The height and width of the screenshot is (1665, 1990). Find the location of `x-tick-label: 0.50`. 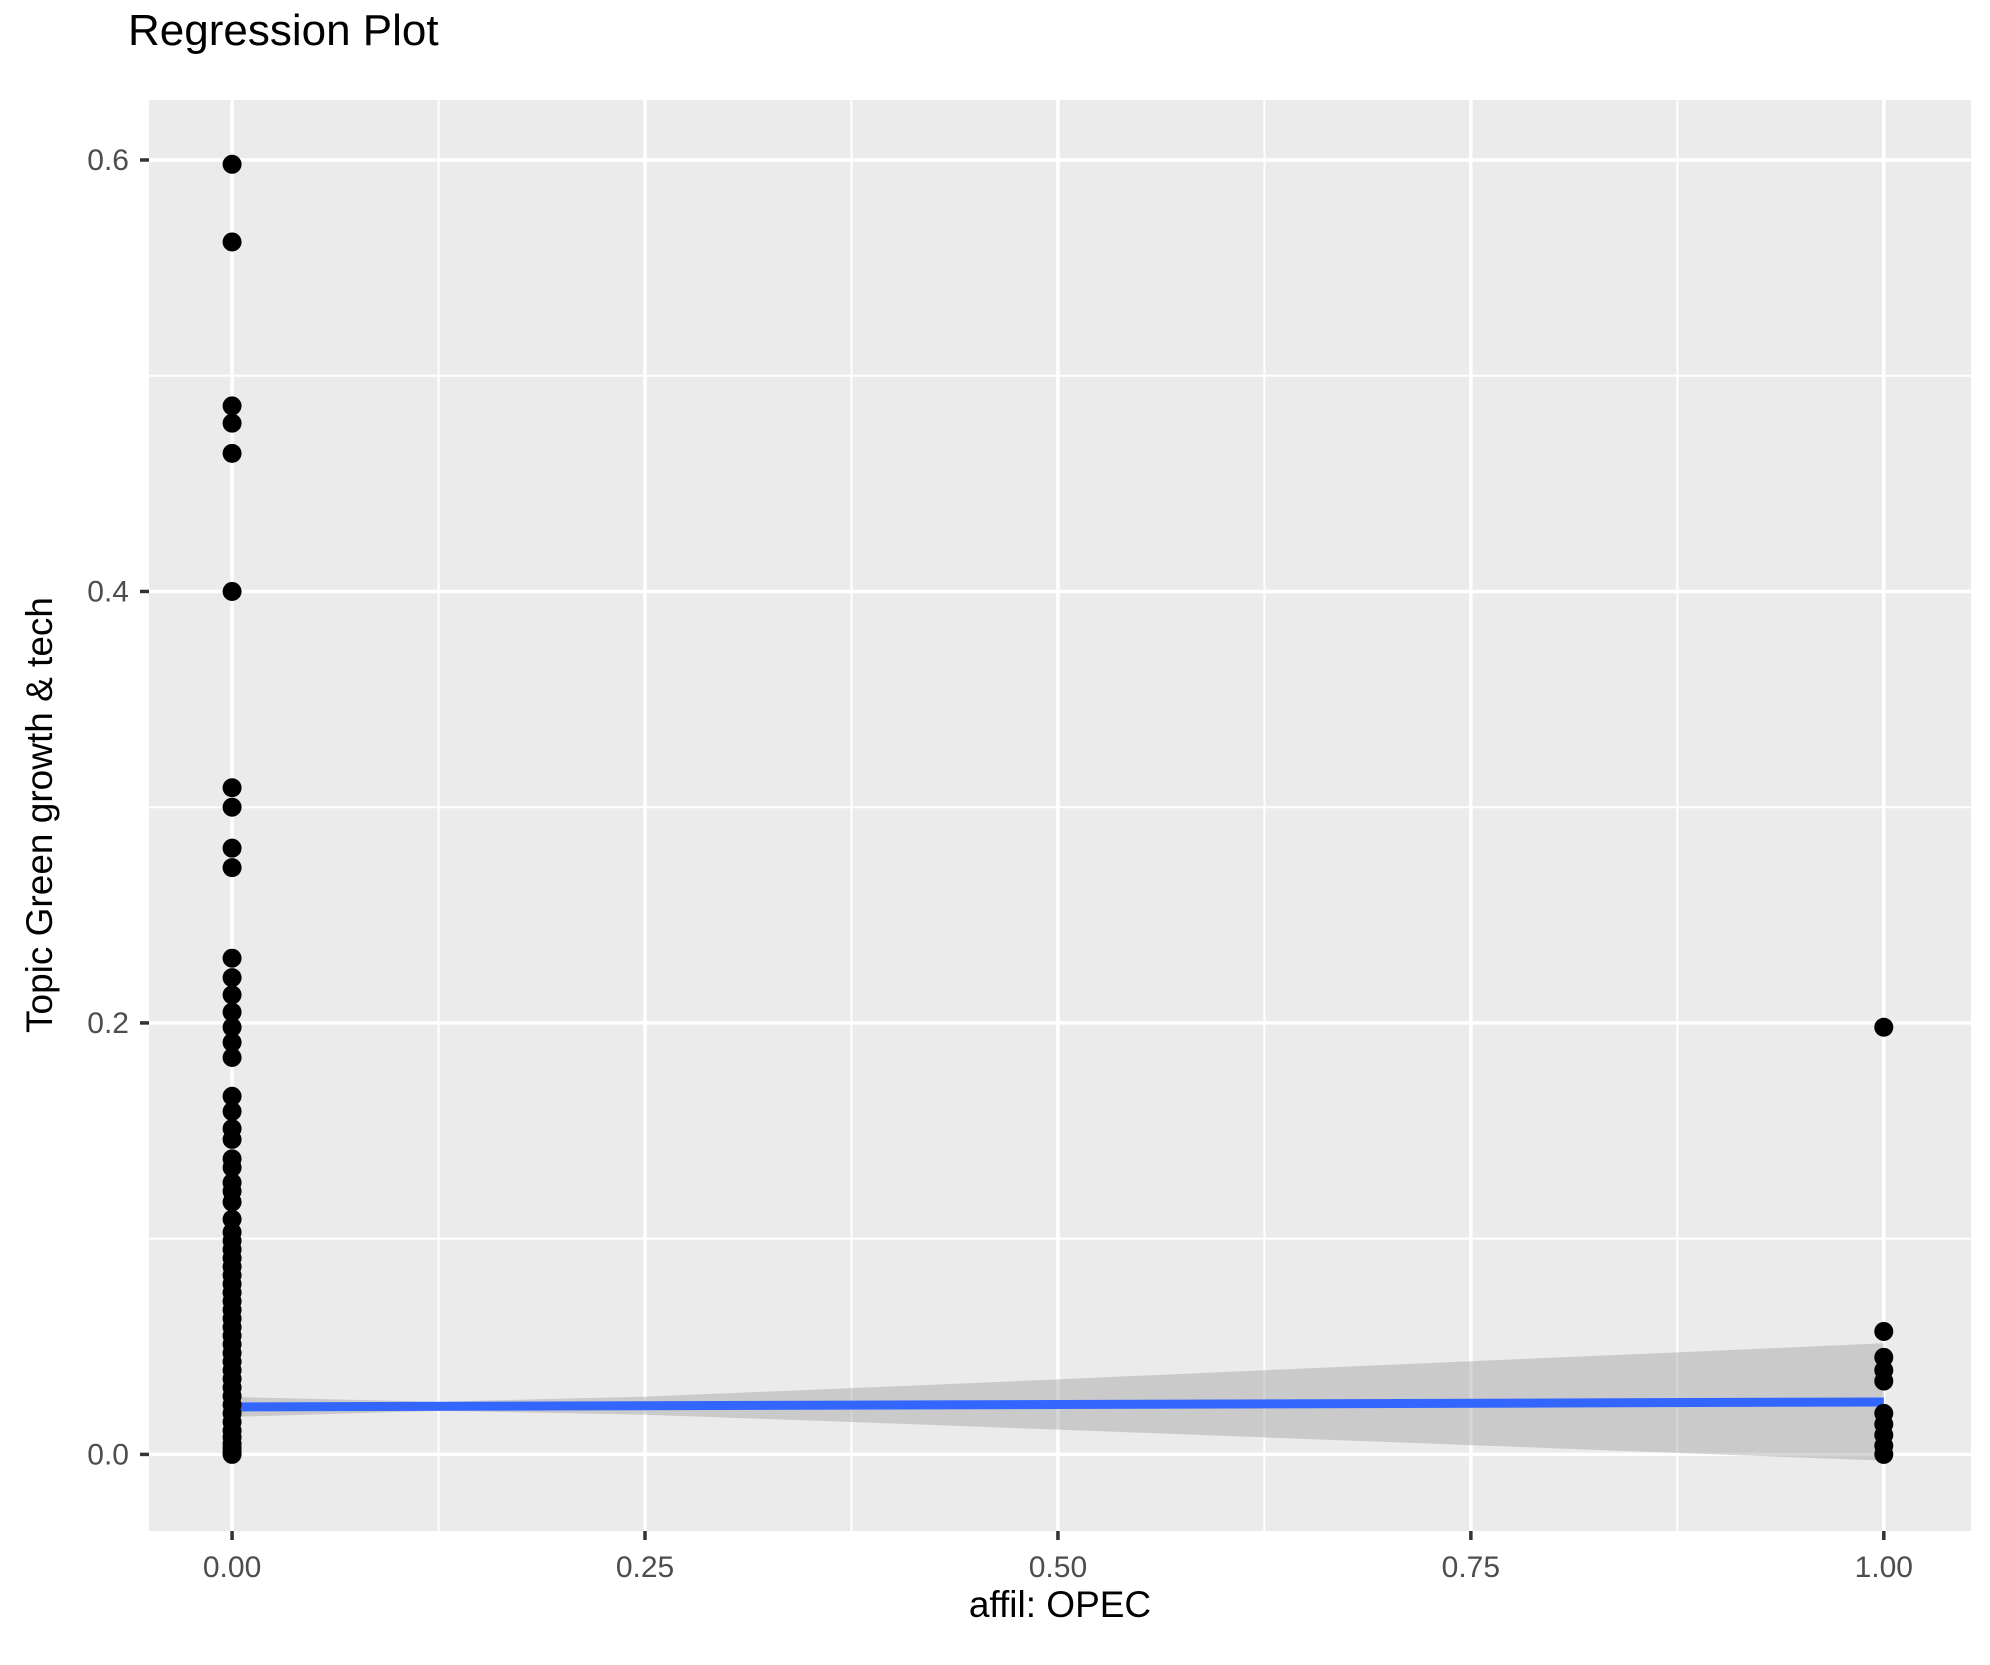

x-tick-label: 0.50 is located at coordinates (1058, 1567).